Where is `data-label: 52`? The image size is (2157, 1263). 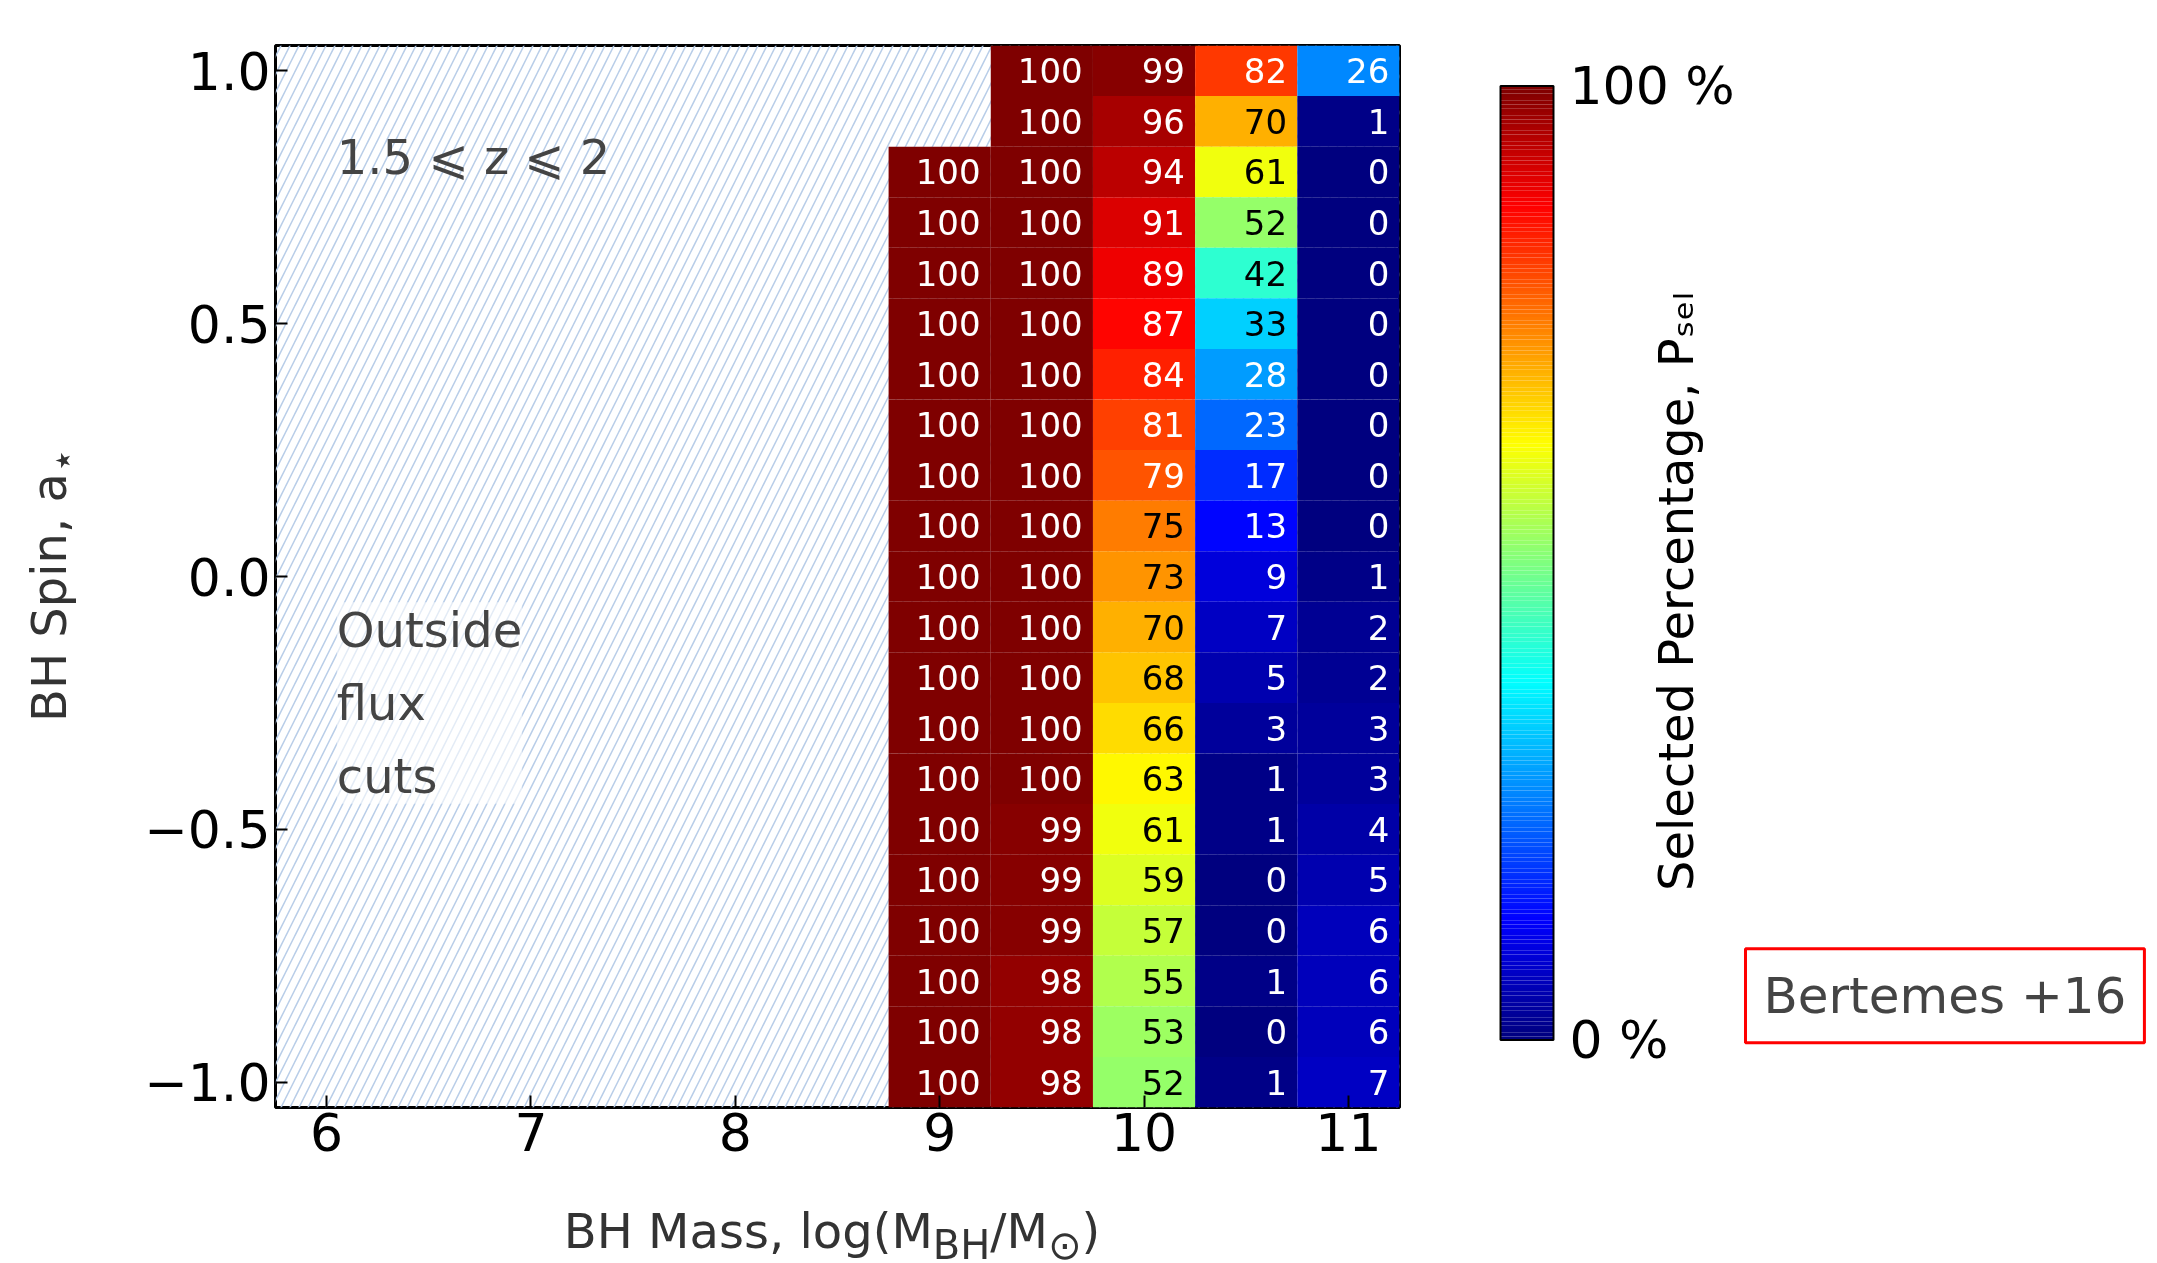 data-label: 52 is located at coordinates (1163, 1082).